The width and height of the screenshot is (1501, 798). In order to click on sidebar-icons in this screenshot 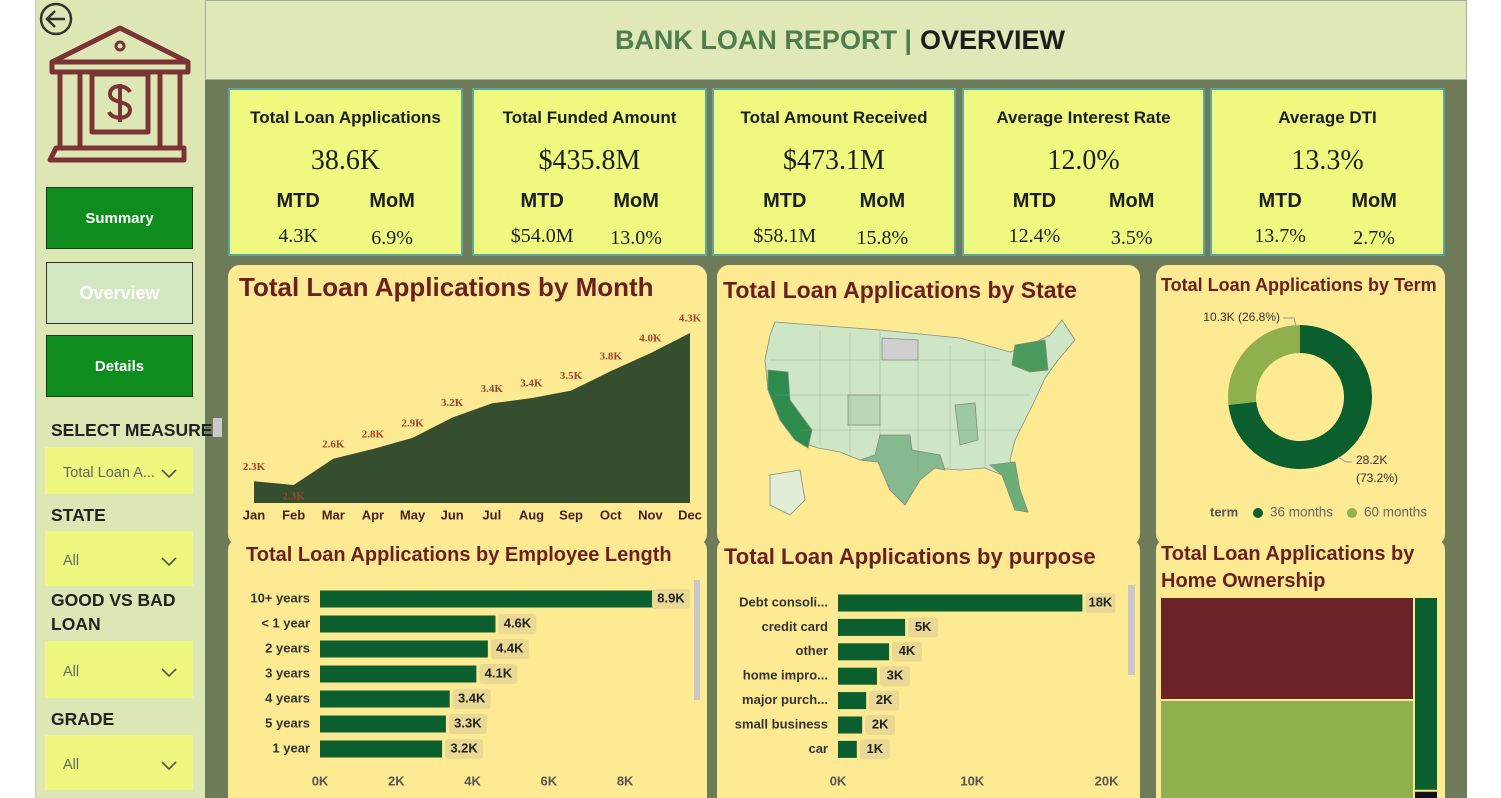, I will do `click(115, 82)`.